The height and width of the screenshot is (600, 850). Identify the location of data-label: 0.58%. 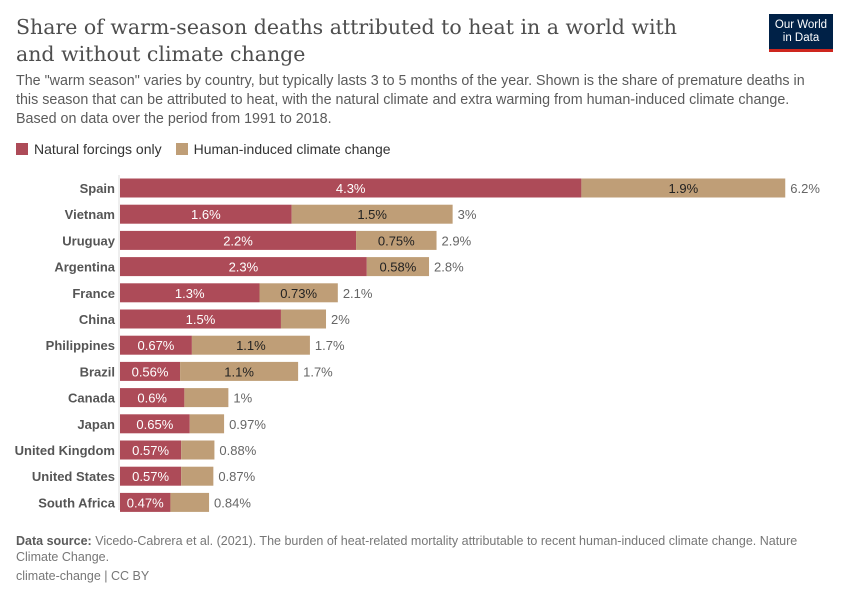
(397, 267).